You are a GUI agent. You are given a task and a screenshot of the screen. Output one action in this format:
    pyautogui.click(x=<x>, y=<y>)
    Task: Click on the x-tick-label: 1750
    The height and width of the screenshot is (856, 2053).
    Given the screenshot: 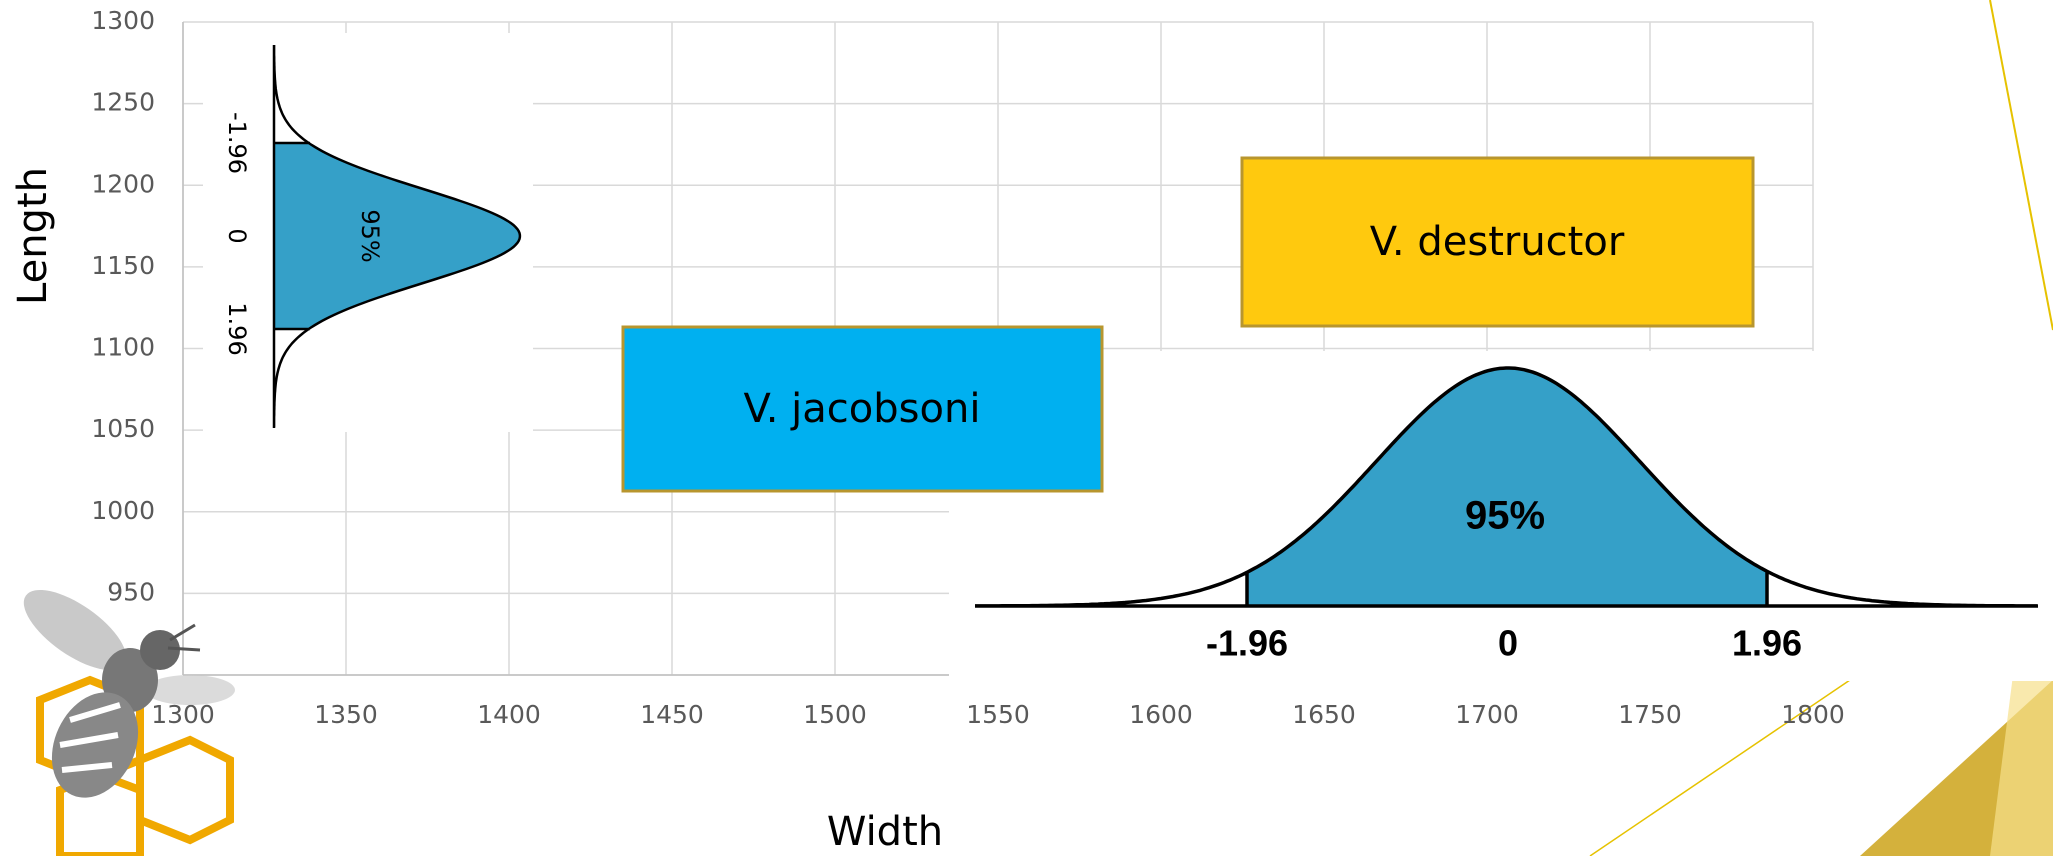 What is the action you would take?
    pyautogui.click(x=1650, y=714)
    